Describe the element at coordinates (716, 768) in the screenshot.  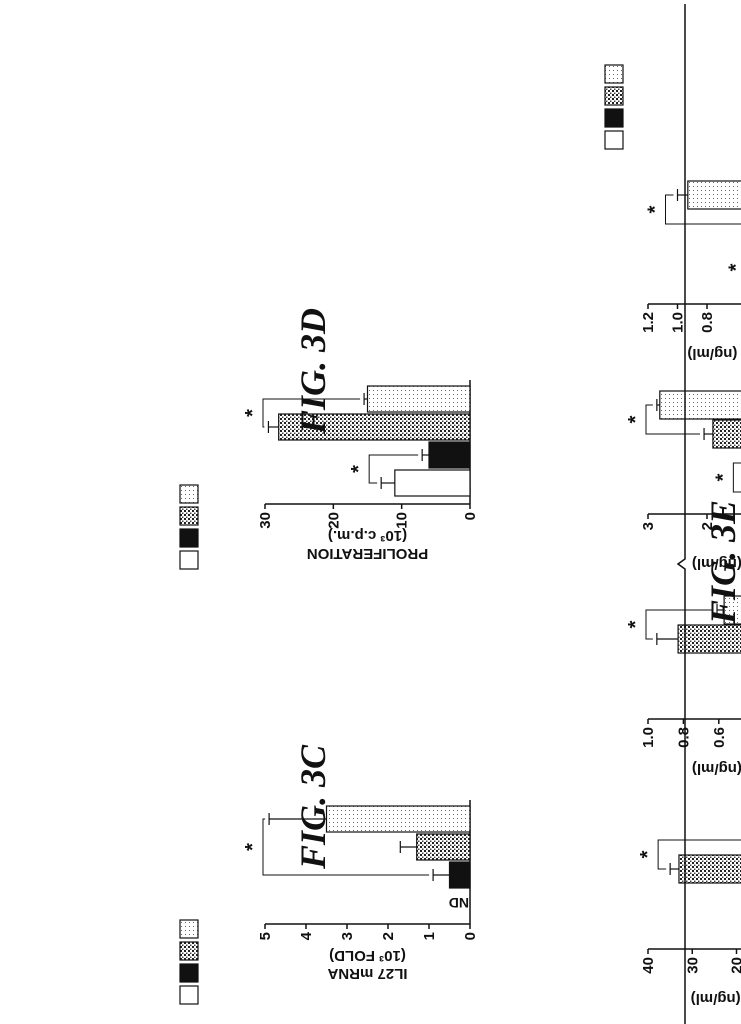
I see `y-axis-label: IL-17 (ng/ml)` at that location.